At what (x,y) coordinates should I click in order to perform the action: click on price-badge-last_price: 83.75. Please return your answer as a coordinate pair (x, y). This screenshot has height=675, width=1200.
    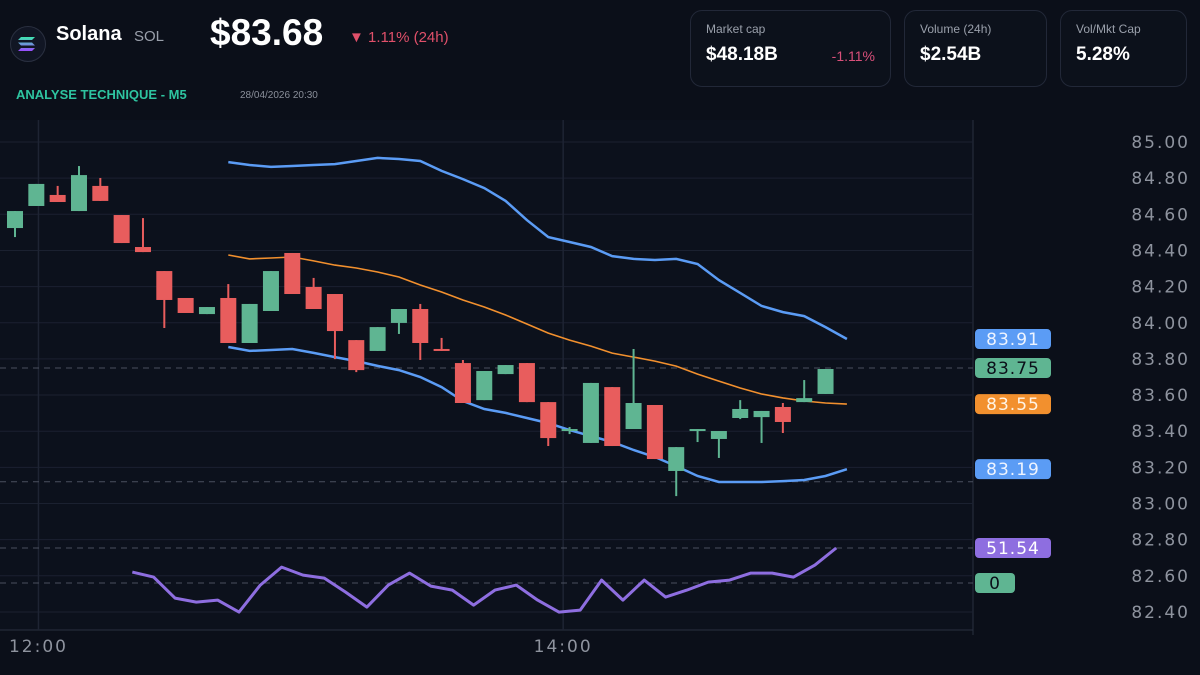
    Looking at the image, I should click on (1013, 368).